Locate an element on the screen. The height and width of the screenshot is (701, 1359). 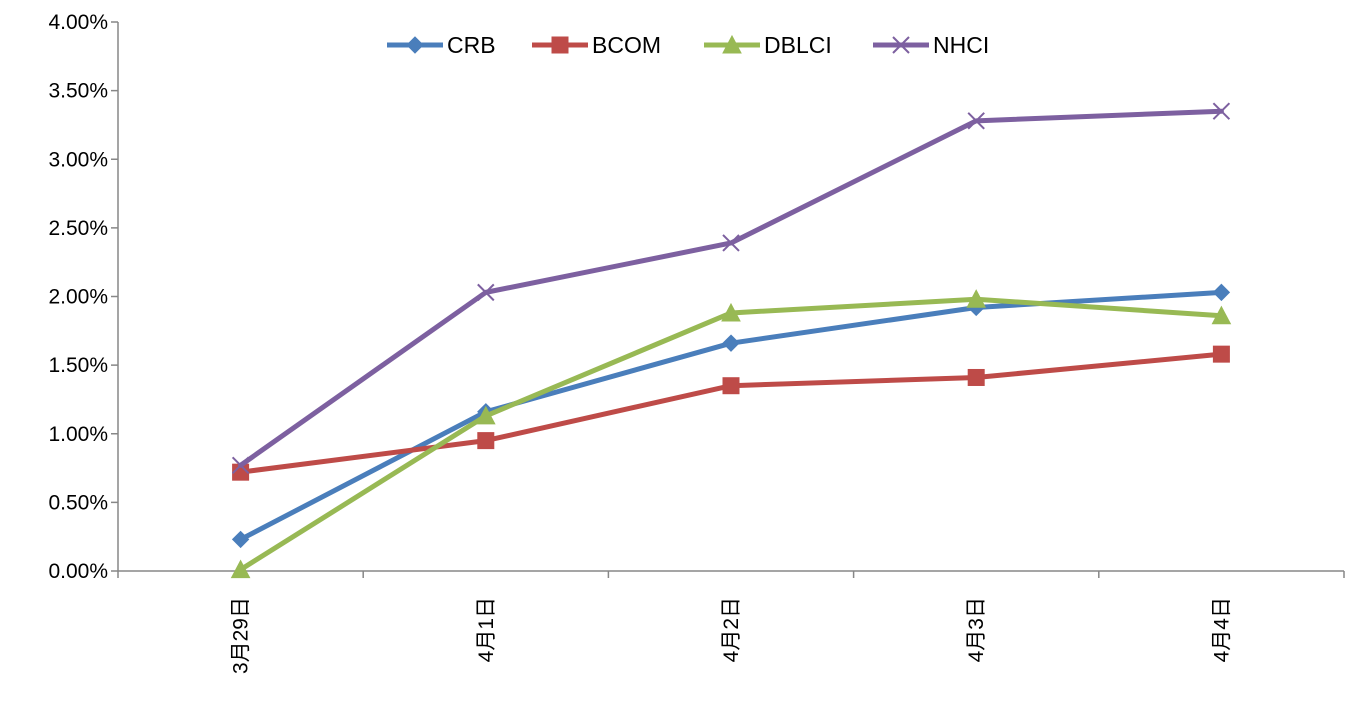
legend-label: CRB is located at coordinates (471, 45).